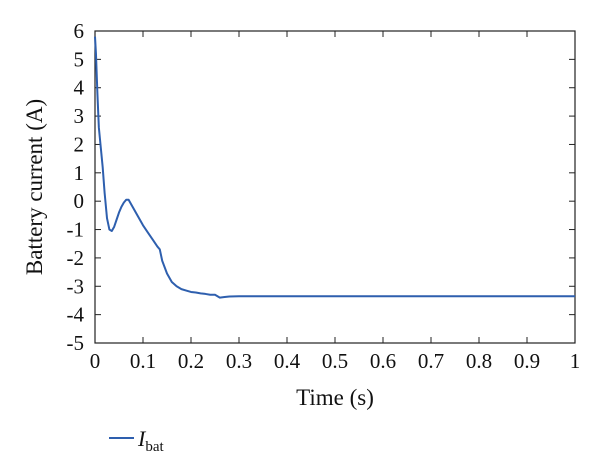 The width and height of the screenshot is (600, 471). Describe the element at coordinates (79, 59) in the screenshot. I see `y-tick-label: 5` at that location.